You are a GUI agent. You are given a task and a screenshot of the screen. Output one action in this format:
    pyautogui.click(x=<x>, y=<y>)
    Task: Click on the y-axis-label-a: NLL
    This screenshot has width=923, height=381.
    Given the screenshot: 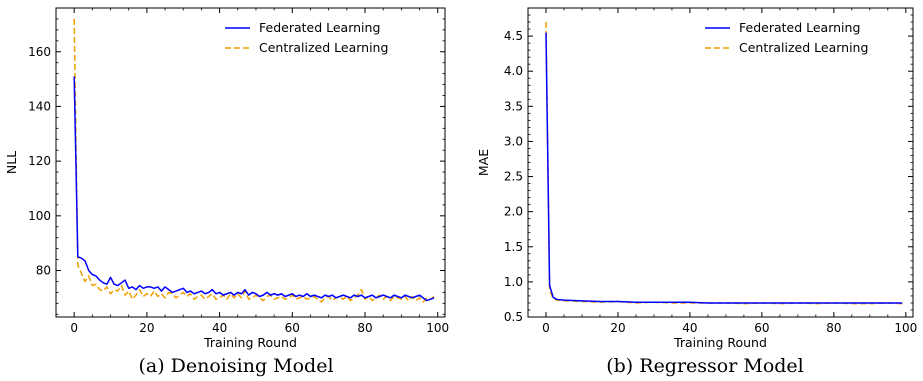 What is the action you would take?
    pyautogui.click(x=11, y=162)
    